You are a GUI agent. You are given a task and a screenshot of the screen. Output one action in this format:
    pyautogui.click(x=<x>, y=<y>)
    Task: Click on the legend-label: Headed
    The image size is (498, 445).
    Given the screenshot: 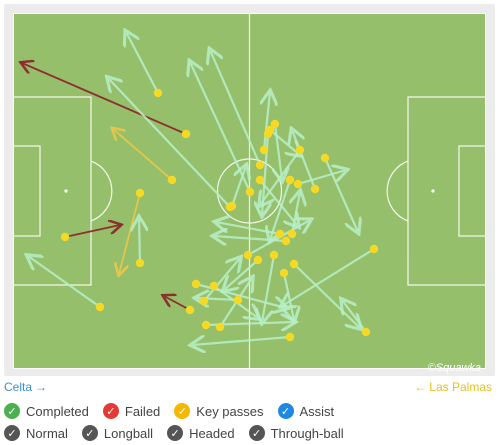 What is the action you would take?
    pyautogui.click(x=212, y=433)
    